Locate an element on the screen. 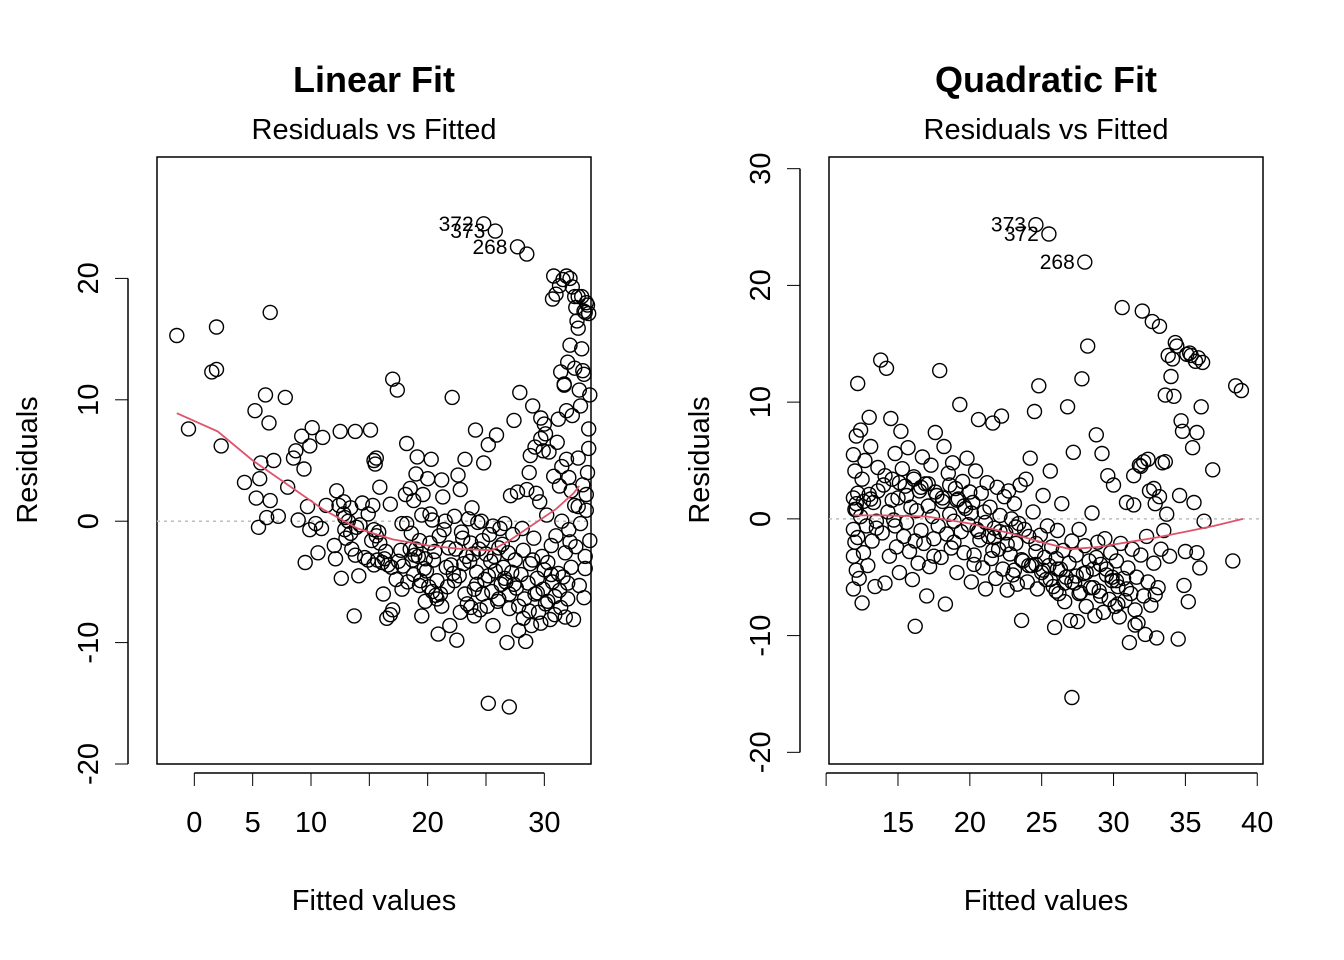 The height and width of the screenshot is (960, 1344). y-tick-label: -10 is located at coordinates (89, 643).